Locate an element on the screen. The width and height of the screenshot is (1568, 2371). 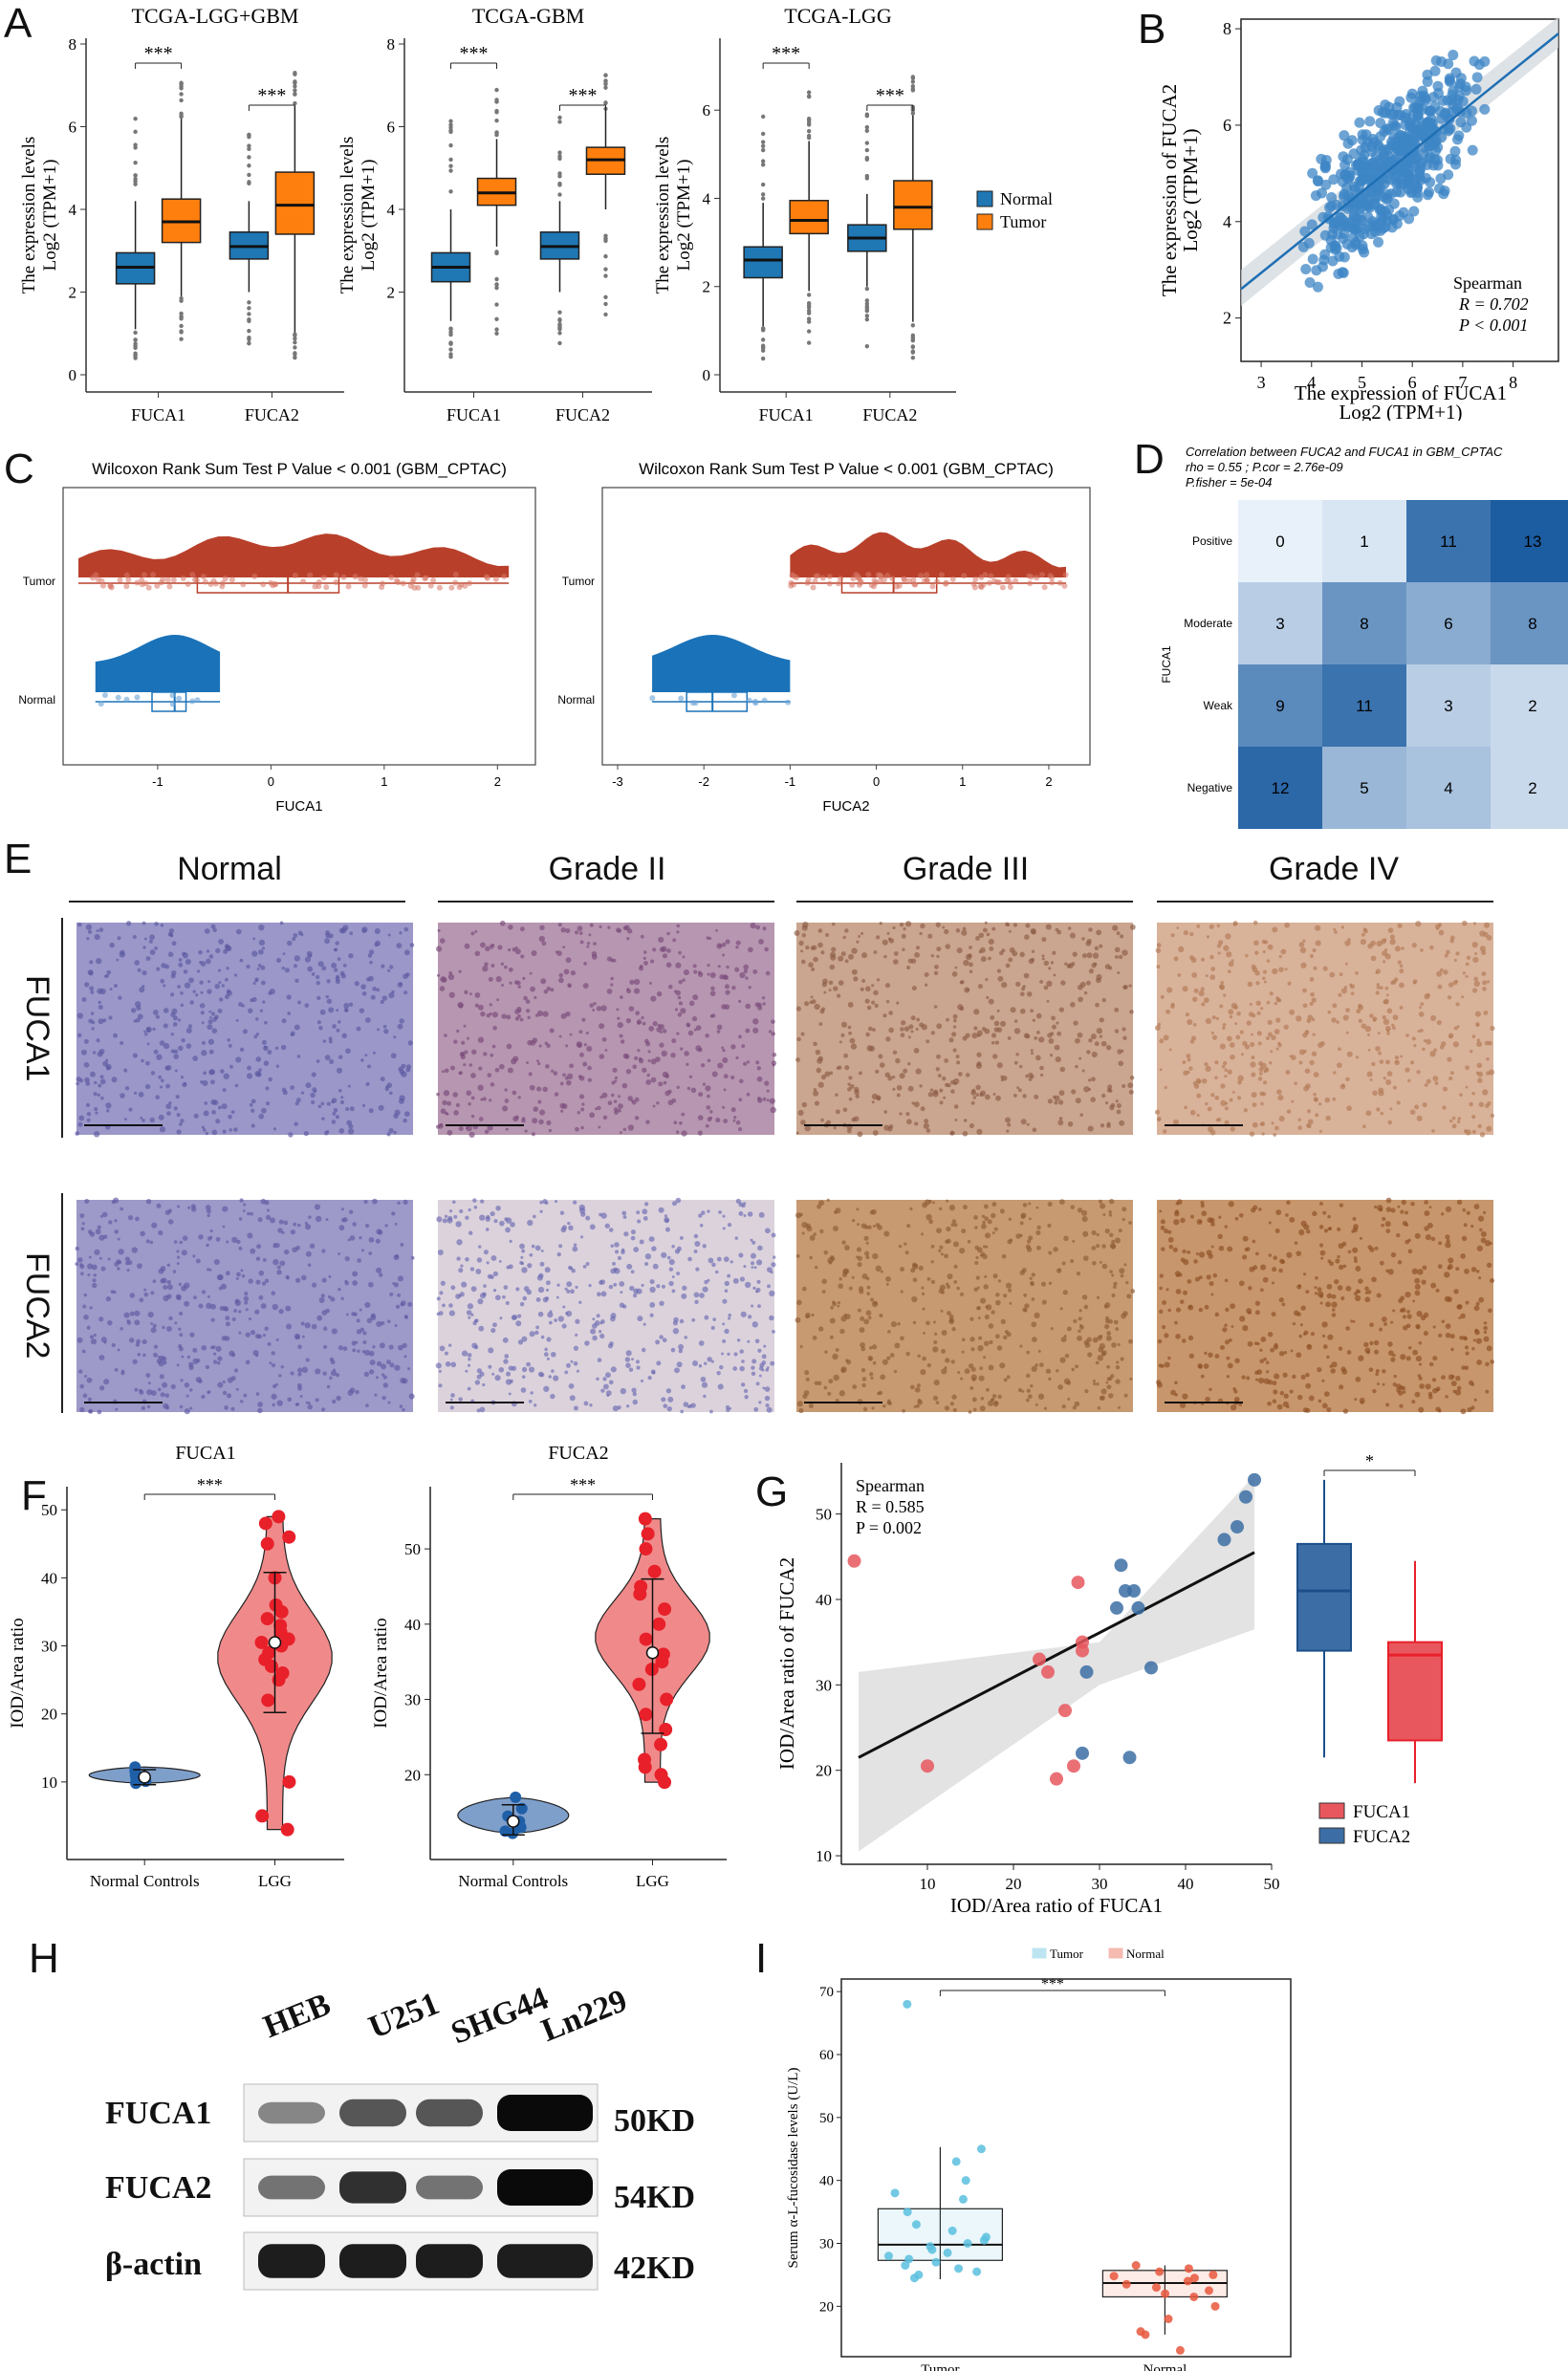
heatmap-cell is located at coordinates (1364, 788).